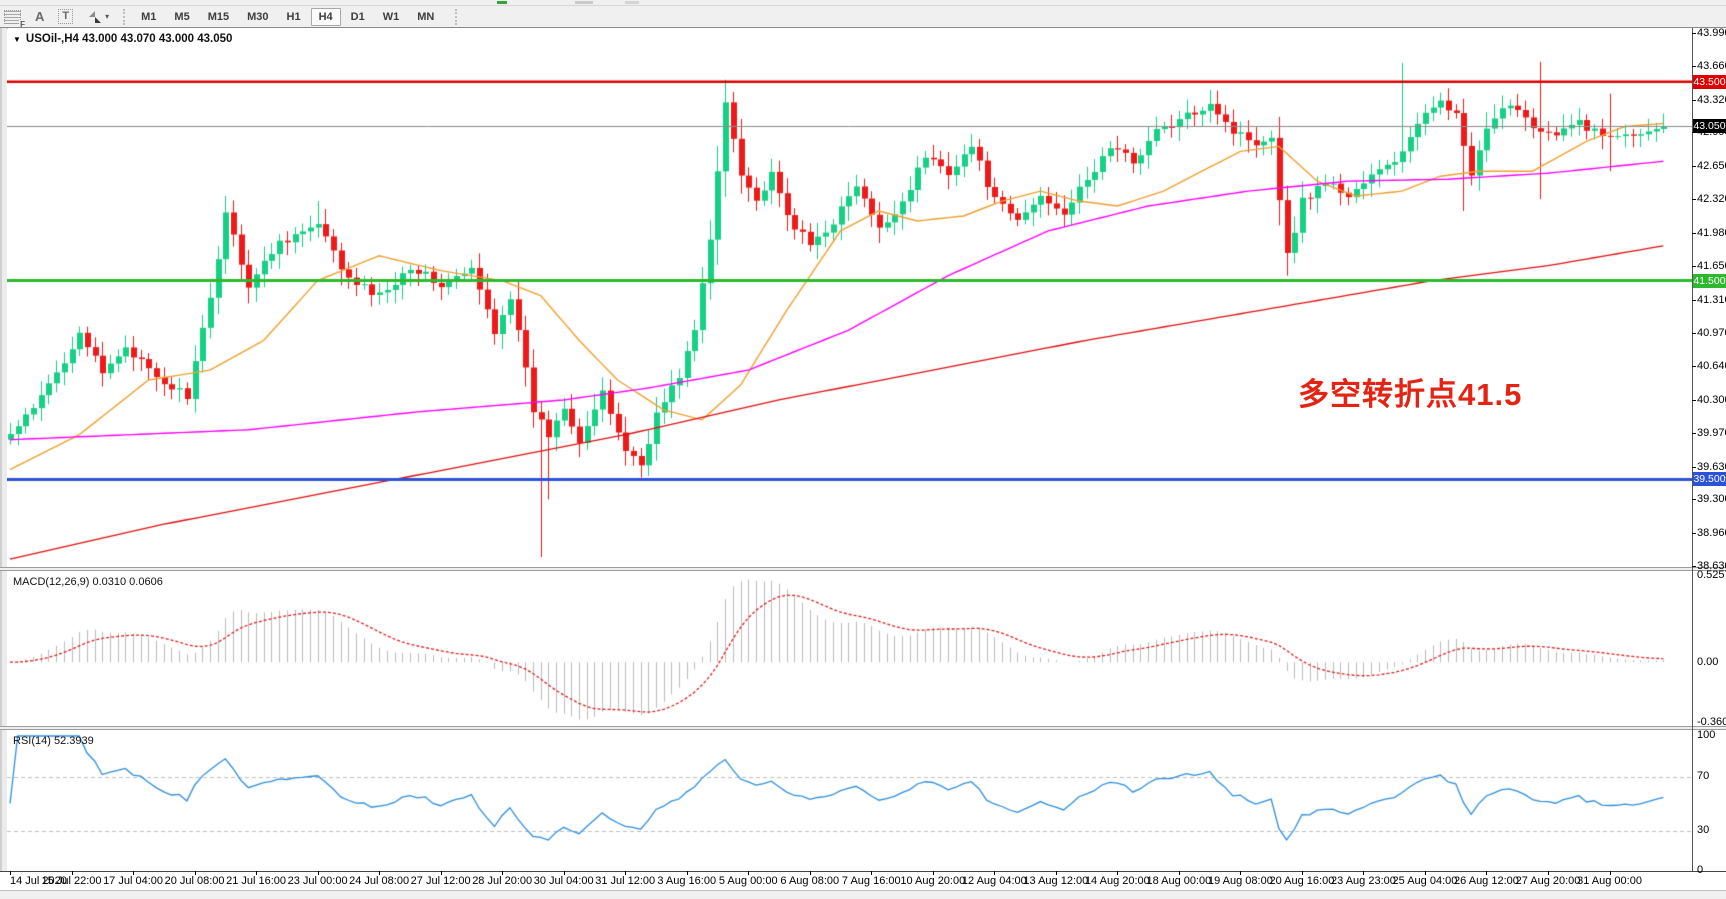 The image size is (1726, 899). What do you see at coordinates (1711, 65) in the screenshot?
I see `price-axis-label: 43.660` at bounding box center [1711, 65].